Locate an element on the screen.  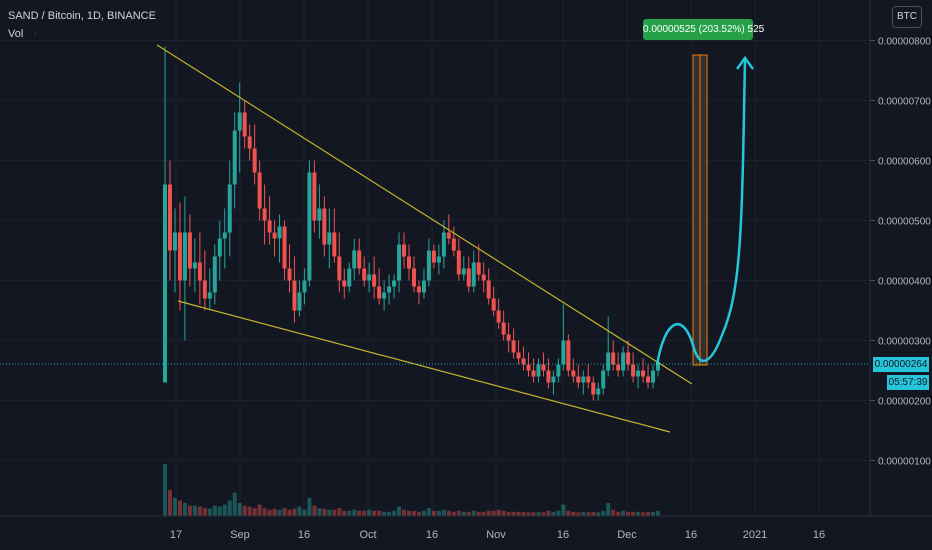
x-tick-label: Dec is located at coordinates (627, 535).